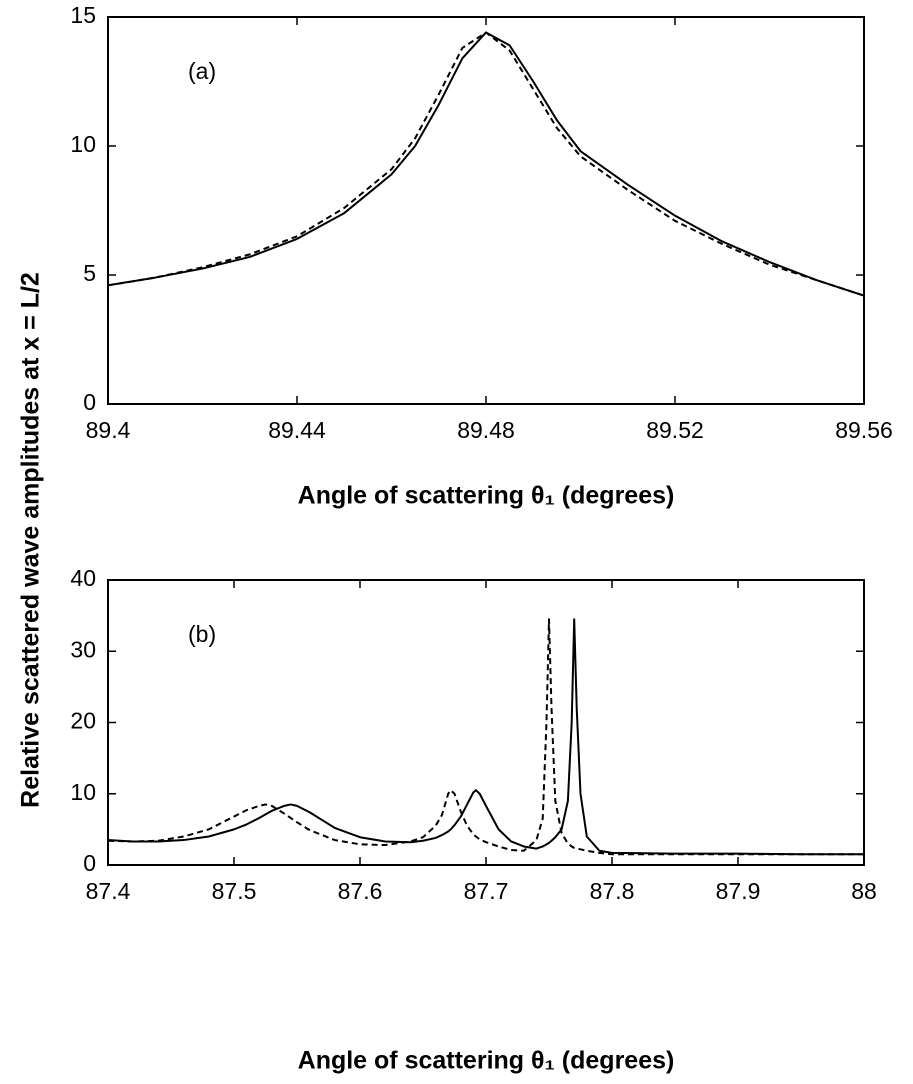  Describe the element at coordinates (89, 273) in the screenshot. I see `y-tick-label: 5` at that location.